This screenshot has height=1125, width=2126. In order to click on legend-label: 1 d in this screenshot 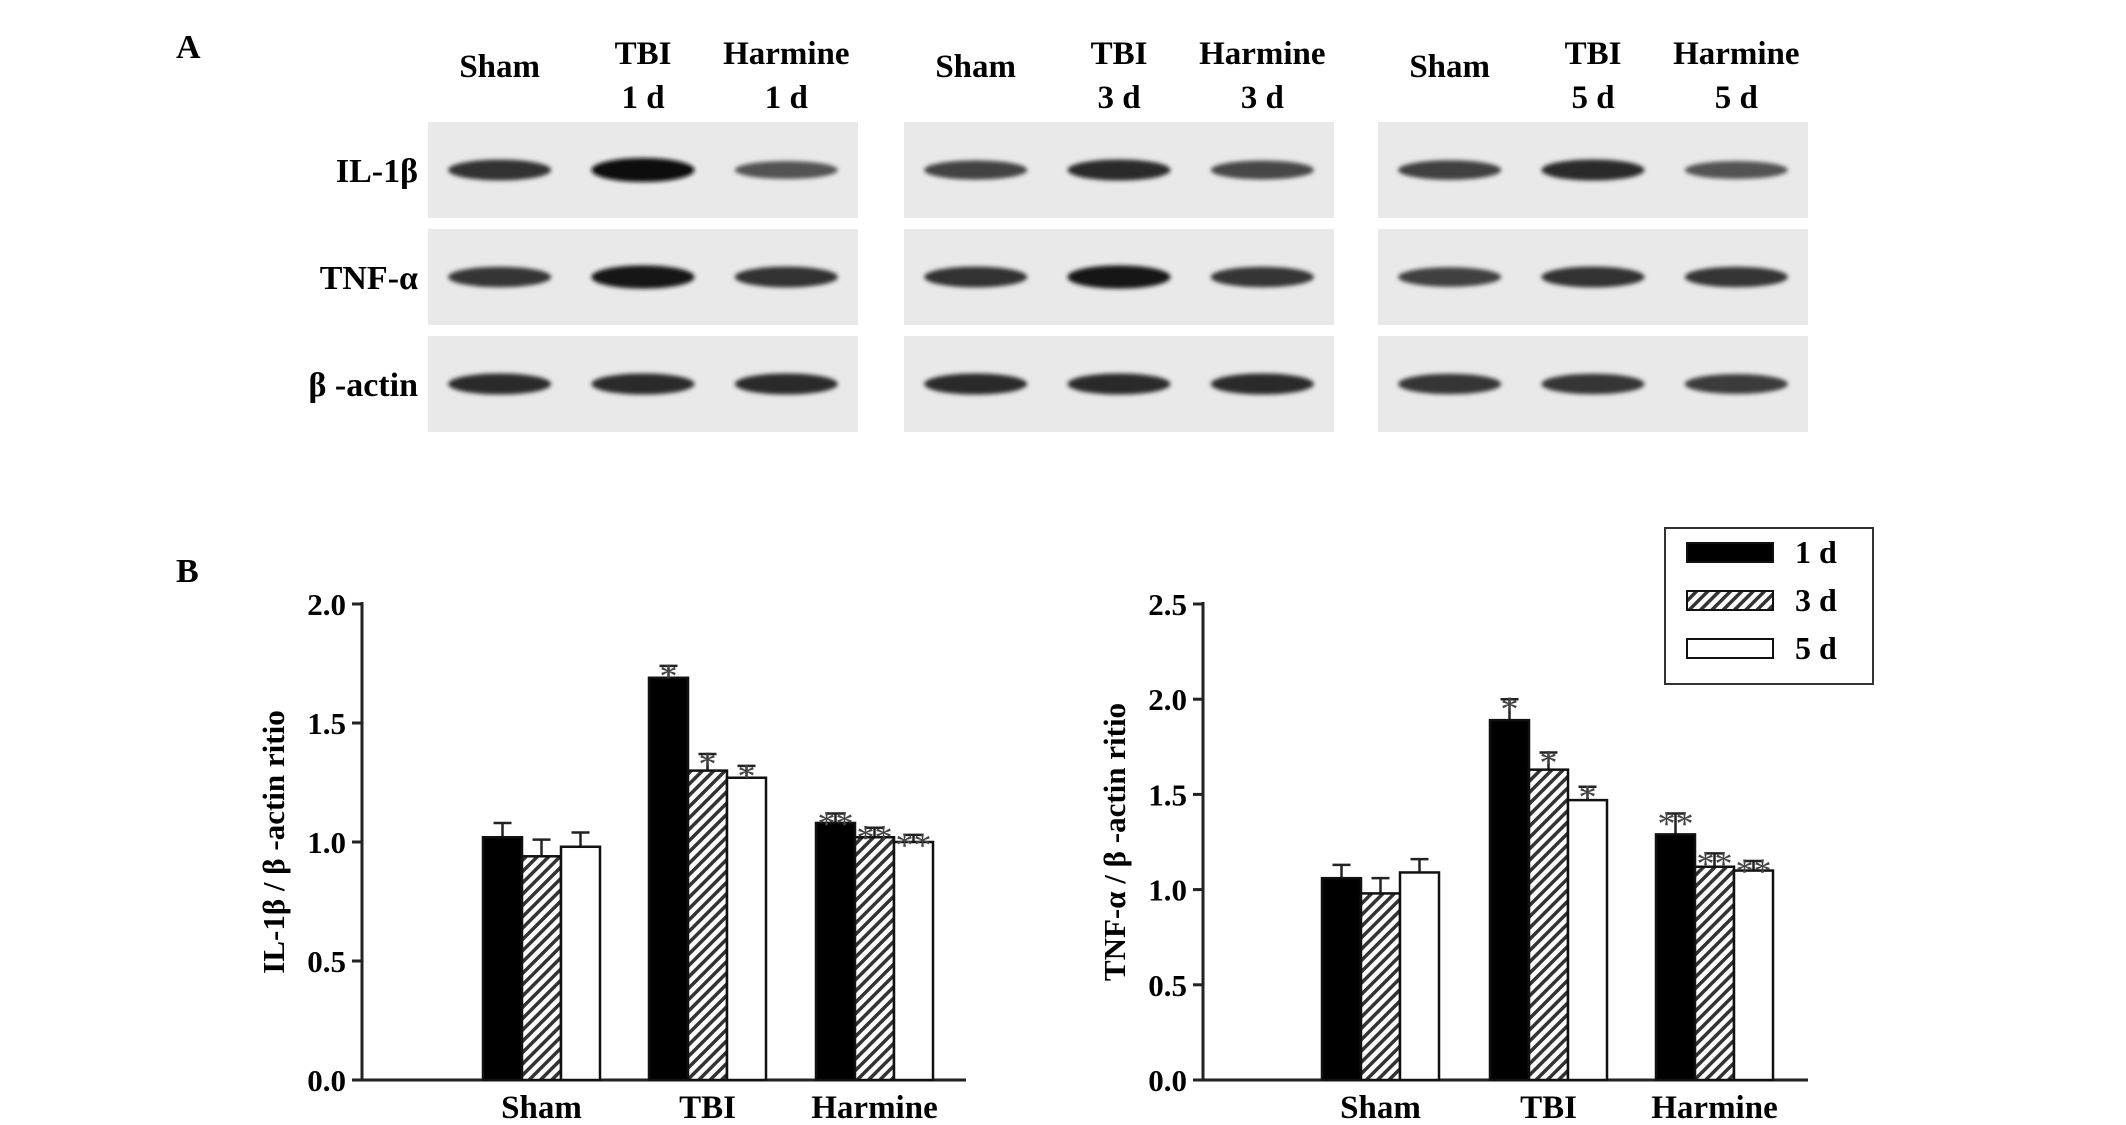, I will do `click(1816, 552)`.